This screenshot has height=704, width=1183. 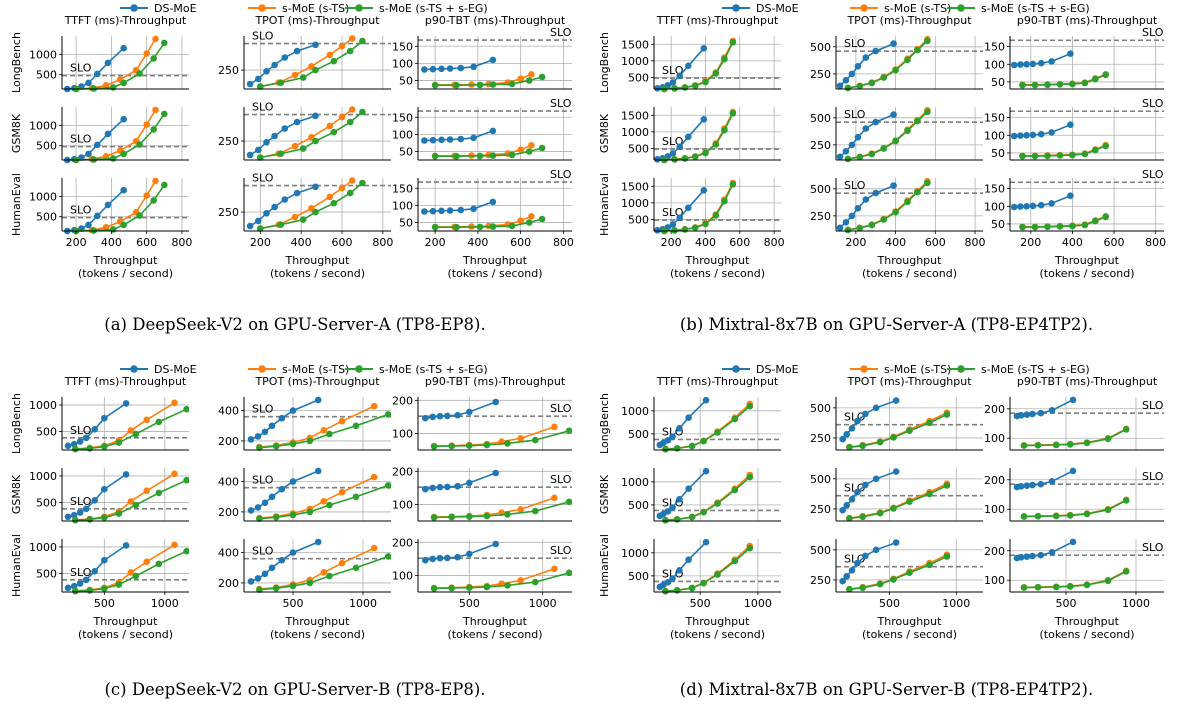 What do you see at coordinates (433, 8) in the screenshot?
I see `legend-label: s-MoE (s-TS + s-EG)` at bounding box center [433, 8].